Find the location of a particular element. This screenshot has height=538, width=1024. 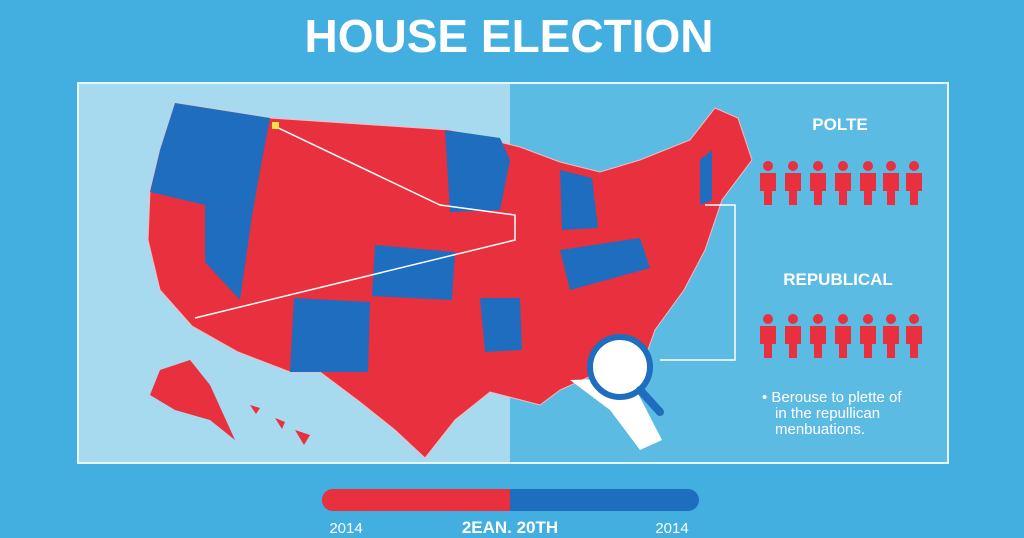

blue-appalachia is located at coordinates (605, 264).